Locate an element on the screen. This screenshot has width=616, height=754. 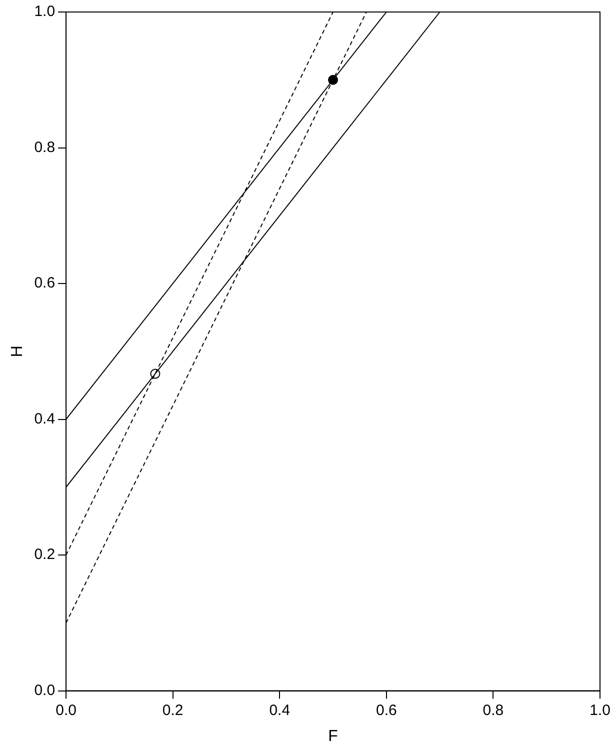
x-tick-label: 0.4 is located at coordinates (279, 710).